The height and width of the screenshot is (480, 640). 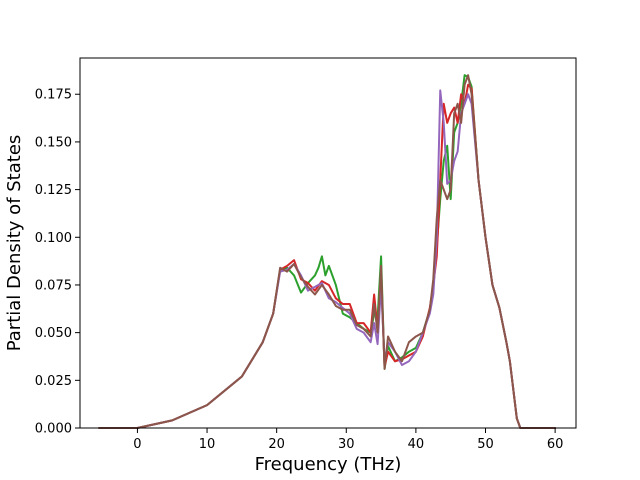 What do you see at coordinates (53, 429) in the screenshot?
I see `y-tick-label: 0.000` at bounding box center [53, 429].